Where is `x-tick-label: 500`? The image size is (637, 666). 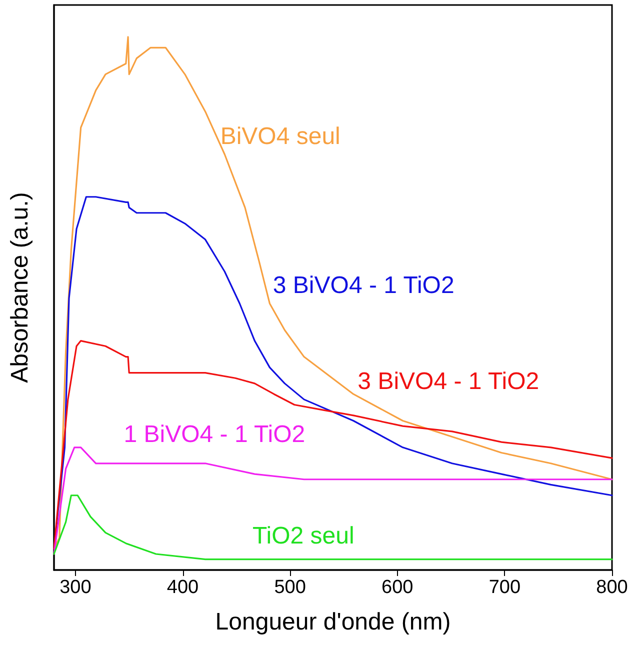
x-tick-label: 500 is located at coordinates (290, 587).